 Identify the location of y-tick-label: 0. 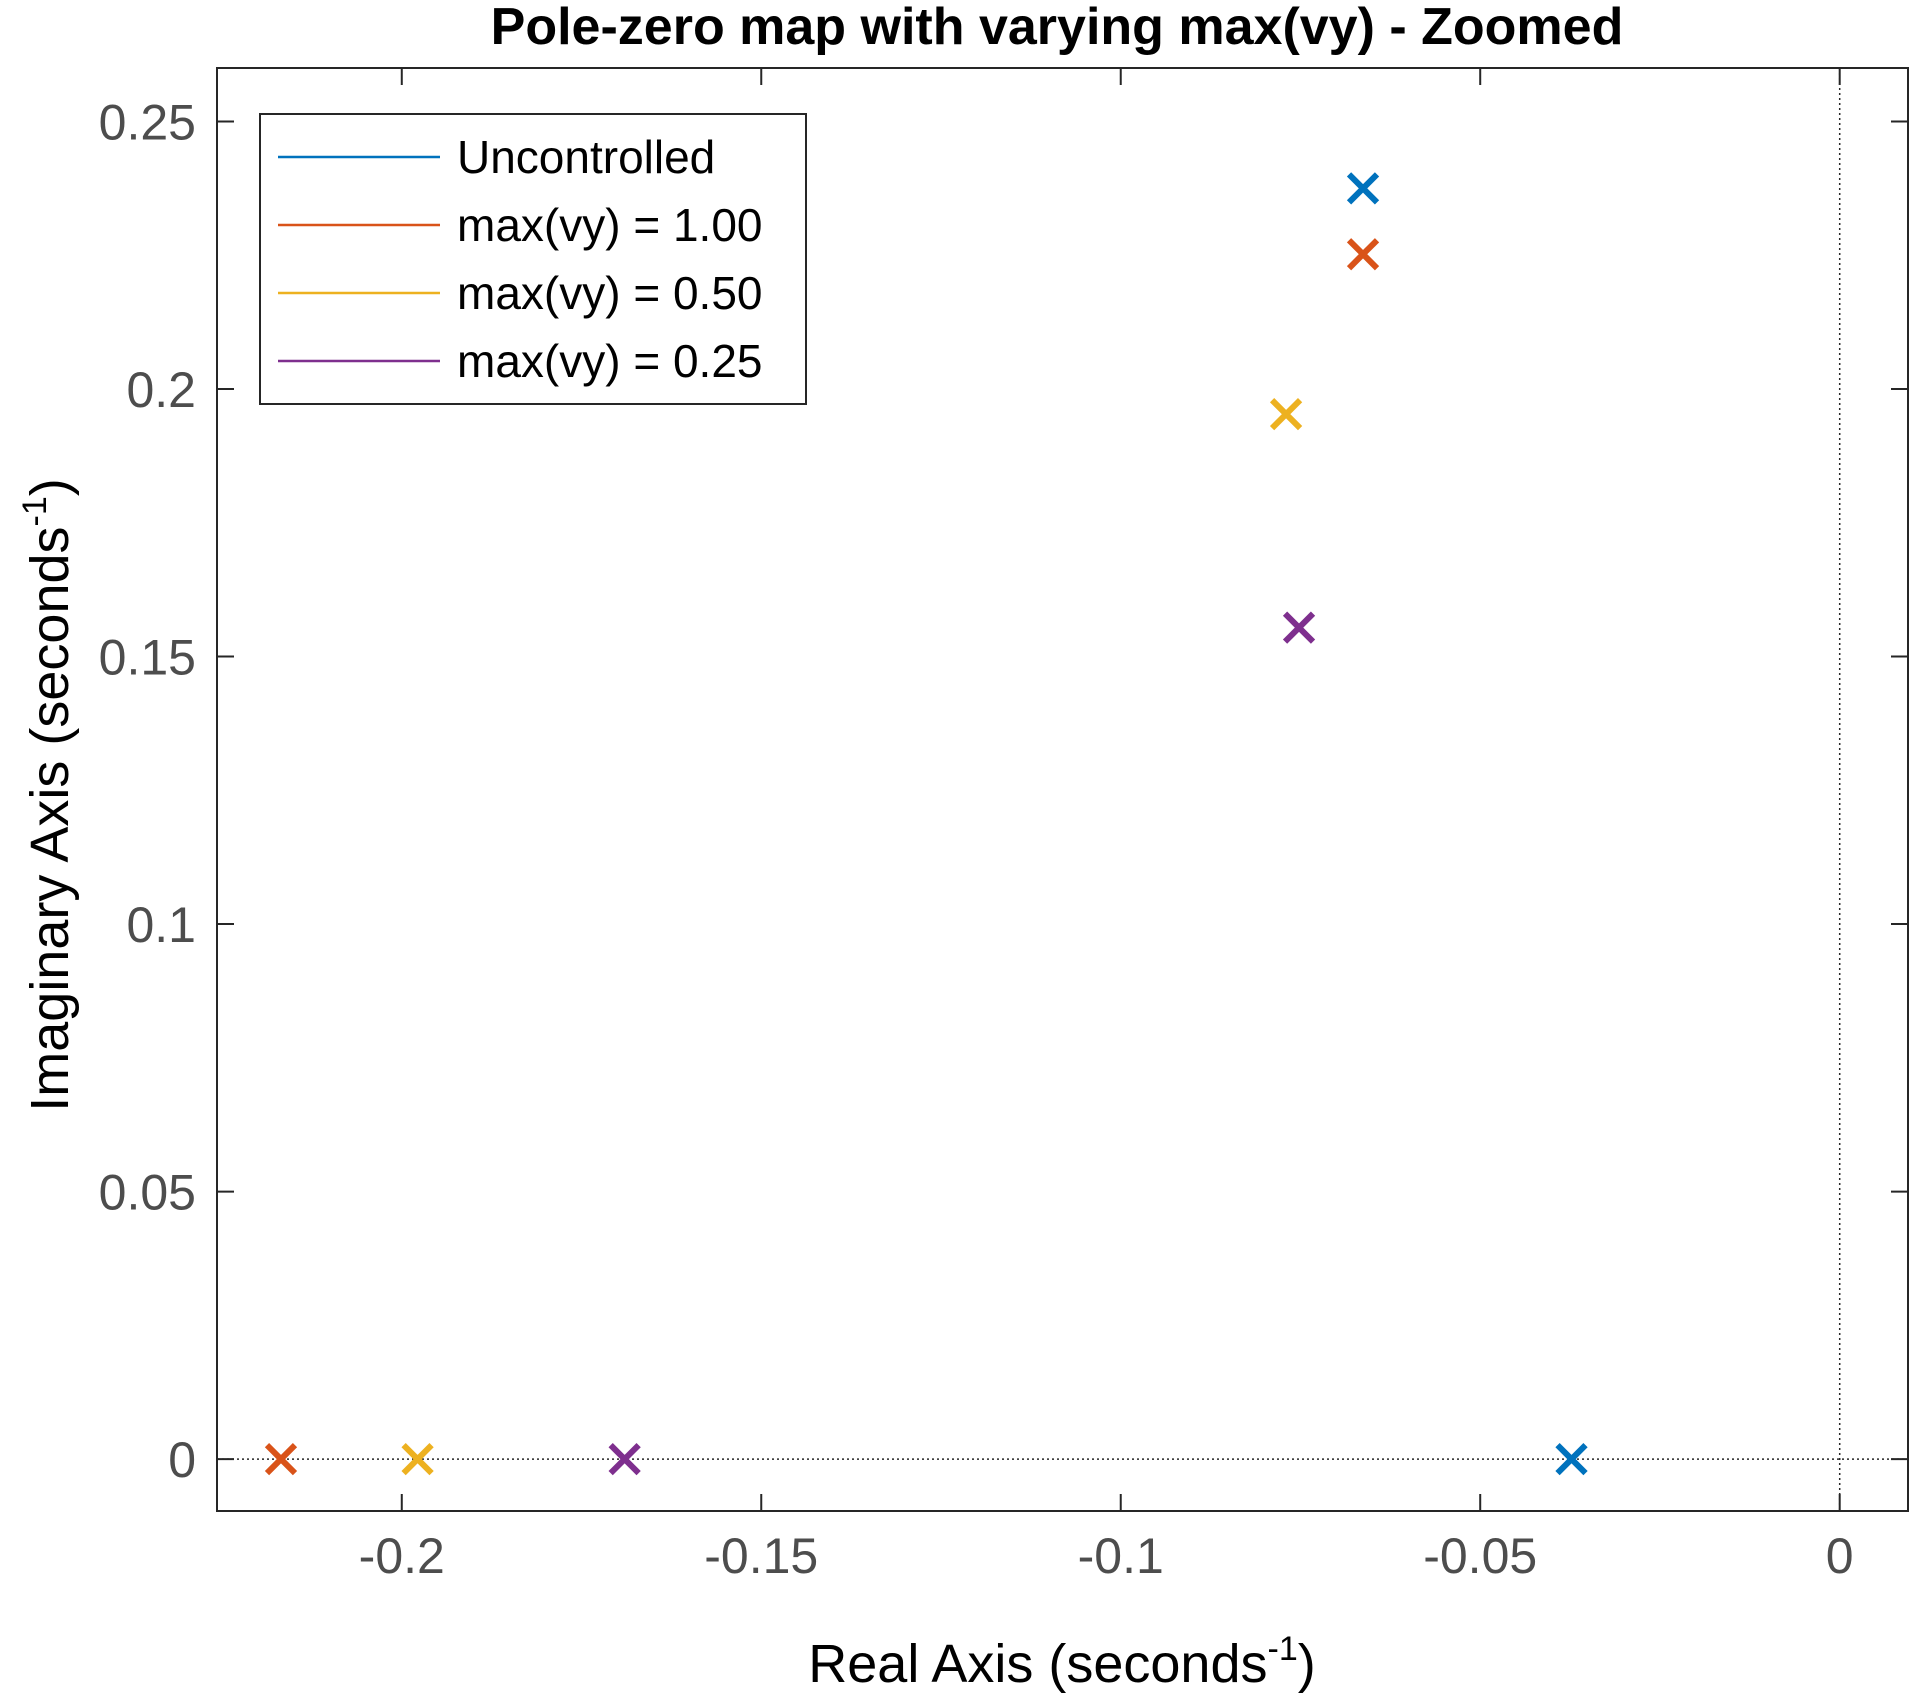
(182, 1460).